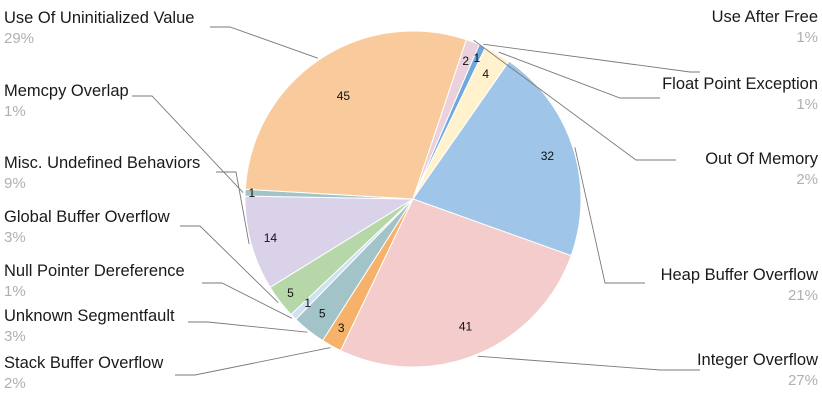  I want to click on value-label-memcpy-overlap: 1, so click(251, 193).